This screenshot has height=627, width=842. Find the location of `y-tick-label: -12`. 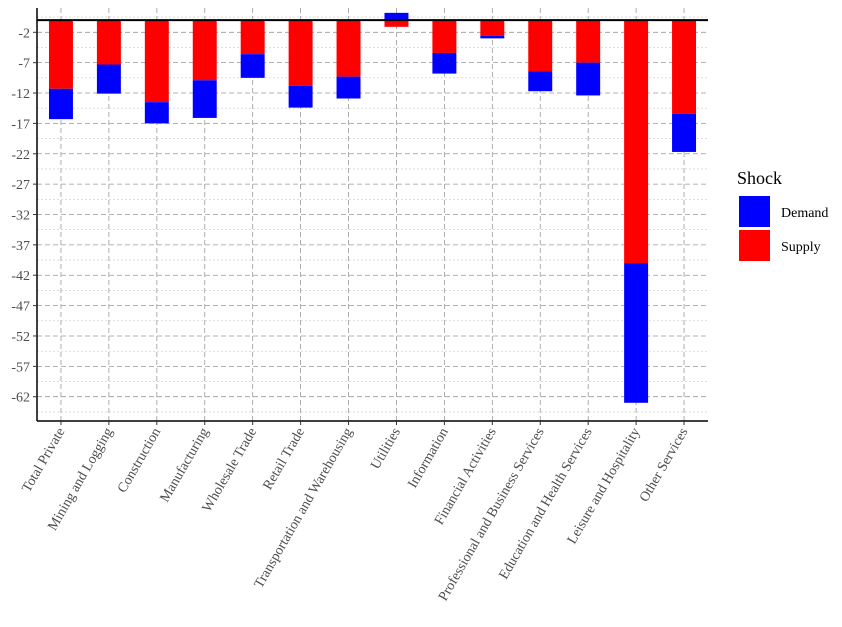

y-tick-label: -12 is located at coordinates (20, 94).